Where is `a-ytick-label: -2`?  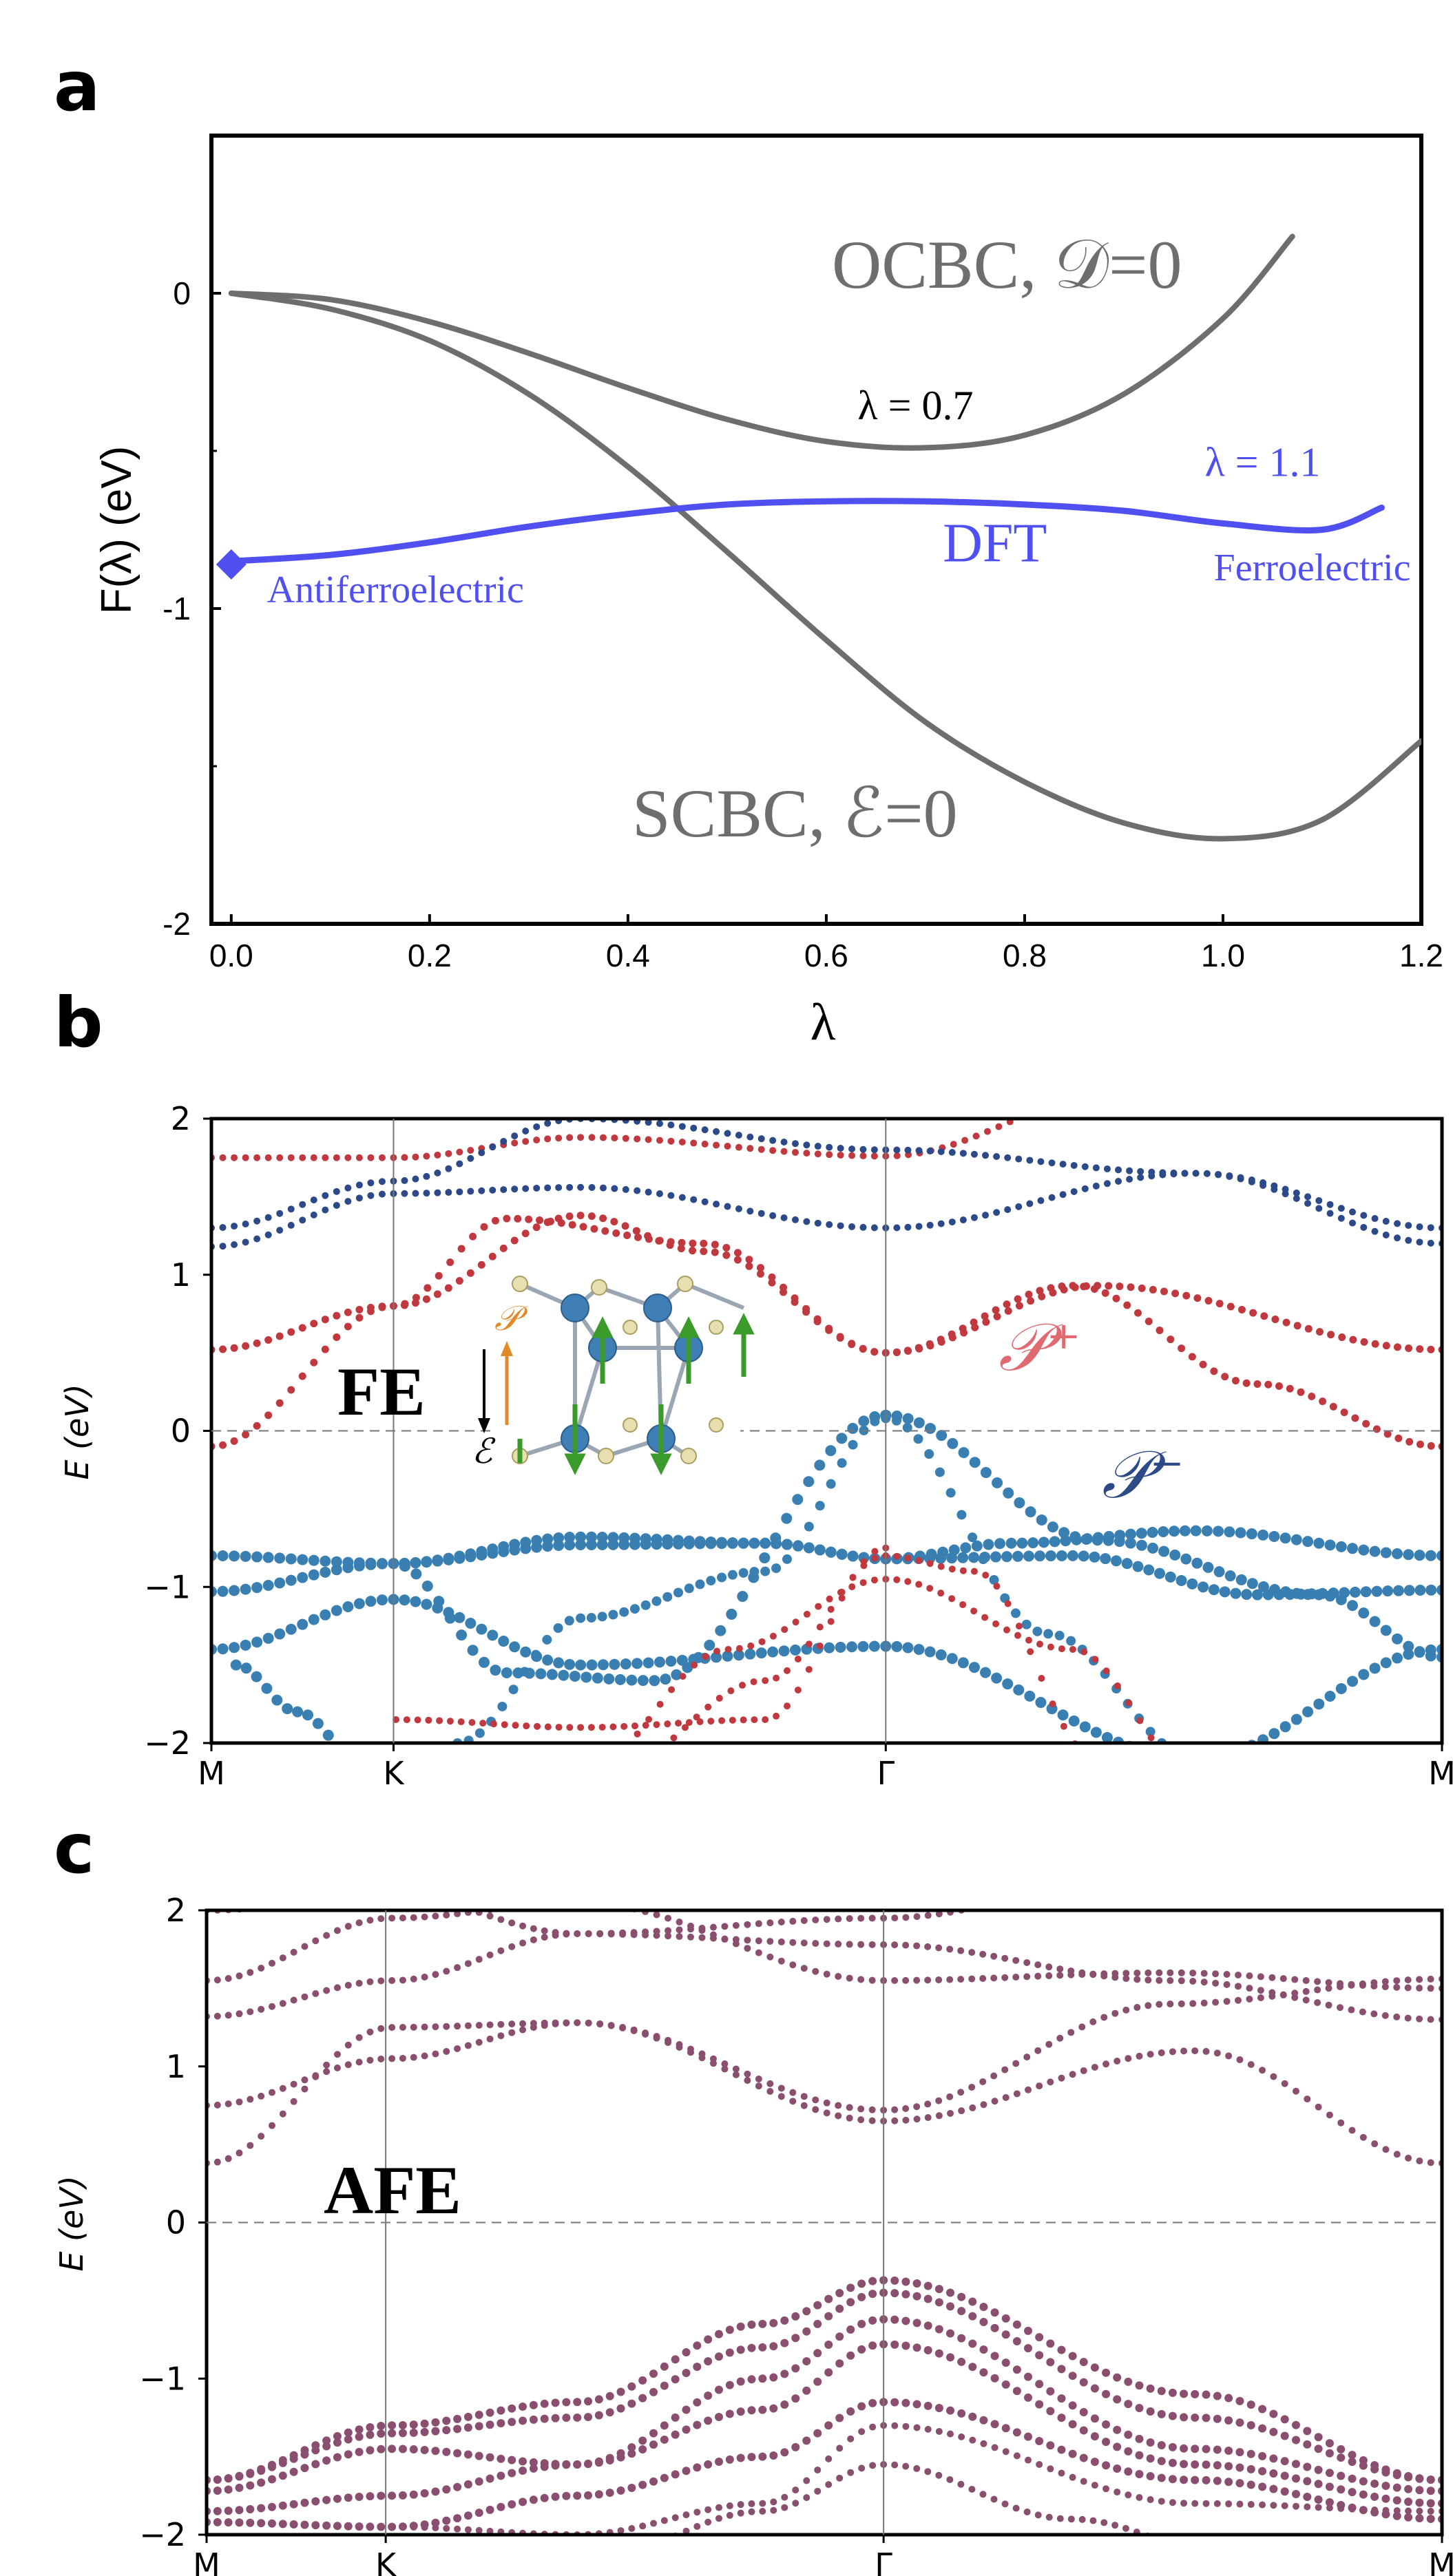 a-ytick-label: -2 is located at coordinates (177, 924).